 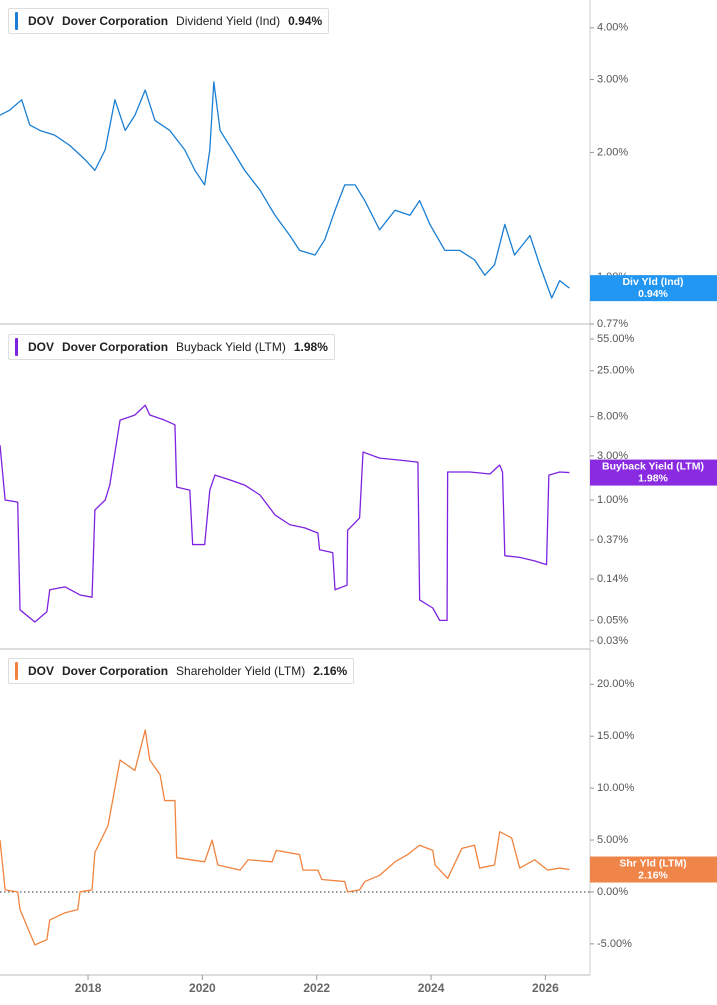 I want to click on y-tick-label: 0.03%, so click(x=612, y=641).